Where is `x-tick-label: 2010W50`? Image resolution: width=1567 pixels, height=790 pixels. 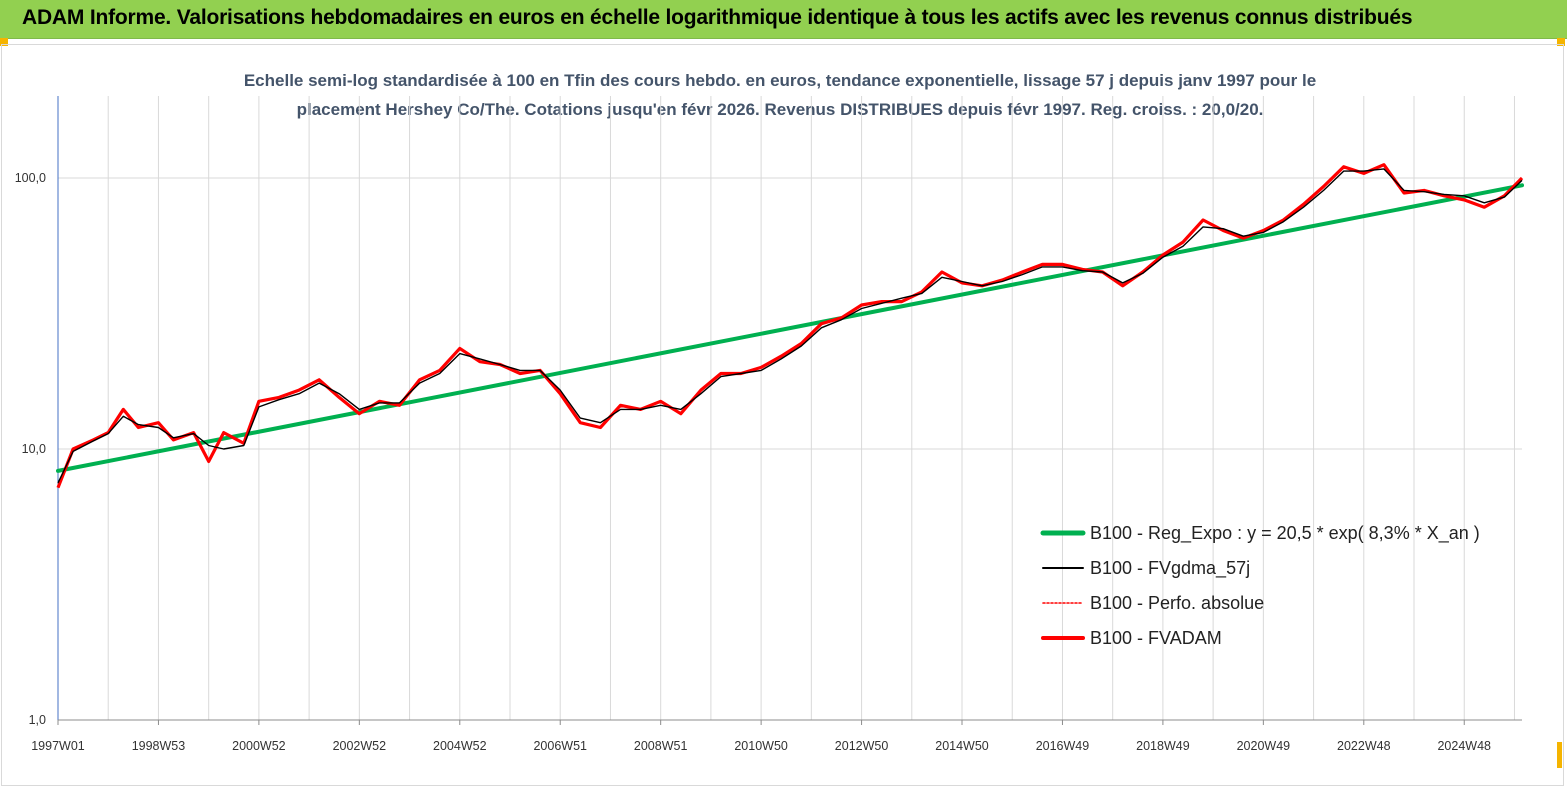 x-tick-label: 2010W50 is located at coordinates (761, 746).